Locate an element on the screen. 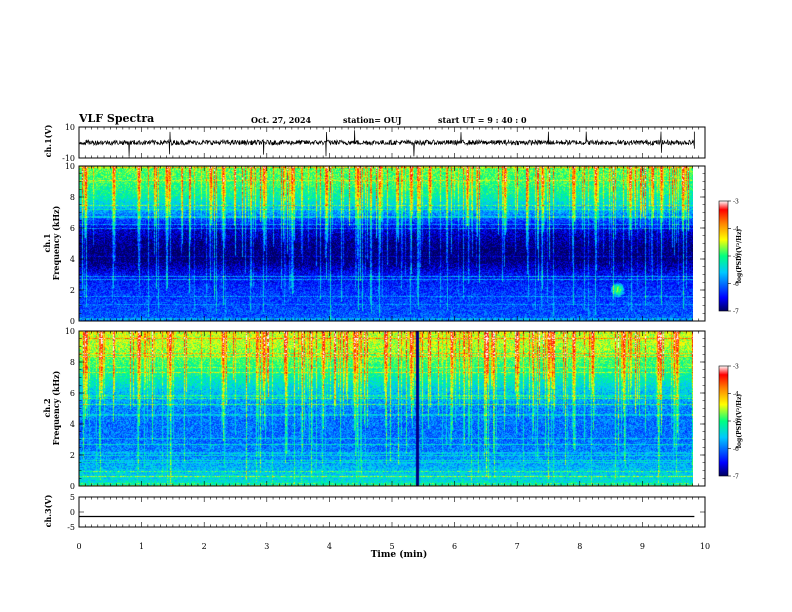 This screenshot has height=612, width=792. ch2_spectrogram-ytick-label: 0 is located at coordinates (72, 486).